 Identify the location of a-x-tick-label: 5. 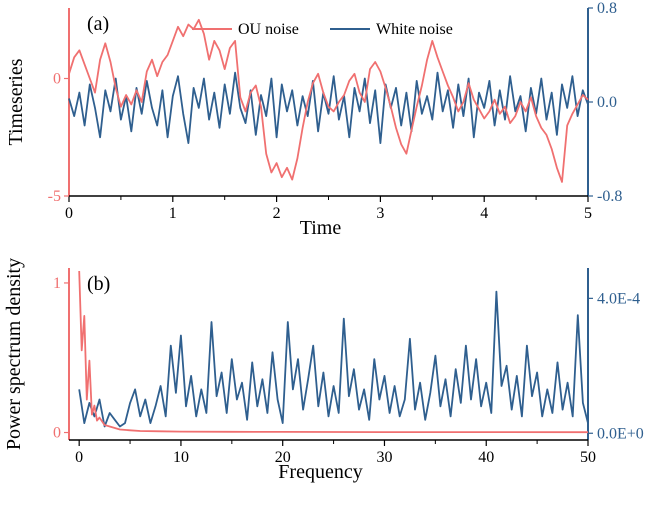
(588, 213).